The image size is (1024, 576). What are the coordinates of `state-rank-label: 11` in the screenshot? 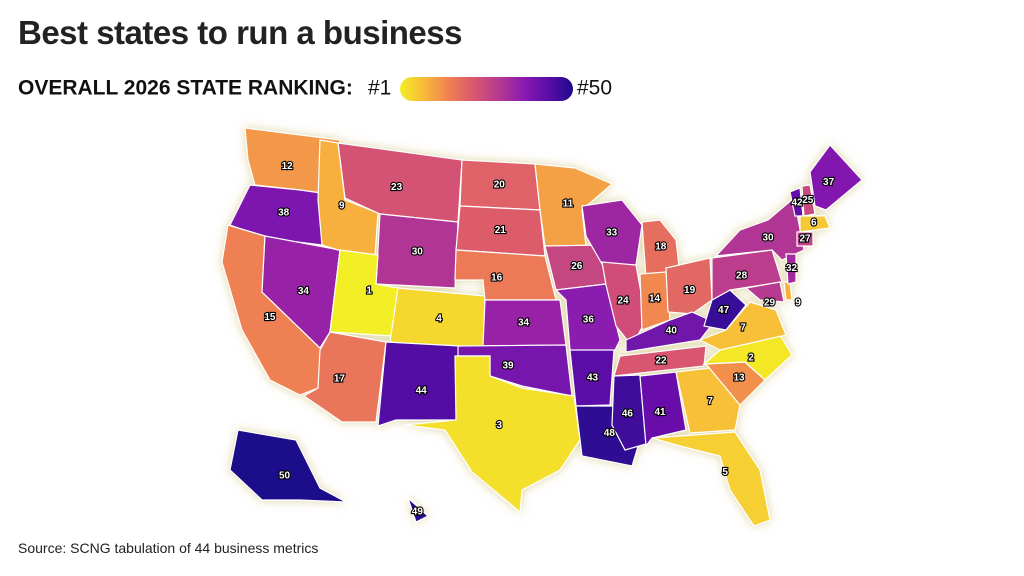 It's located at (568, 204).